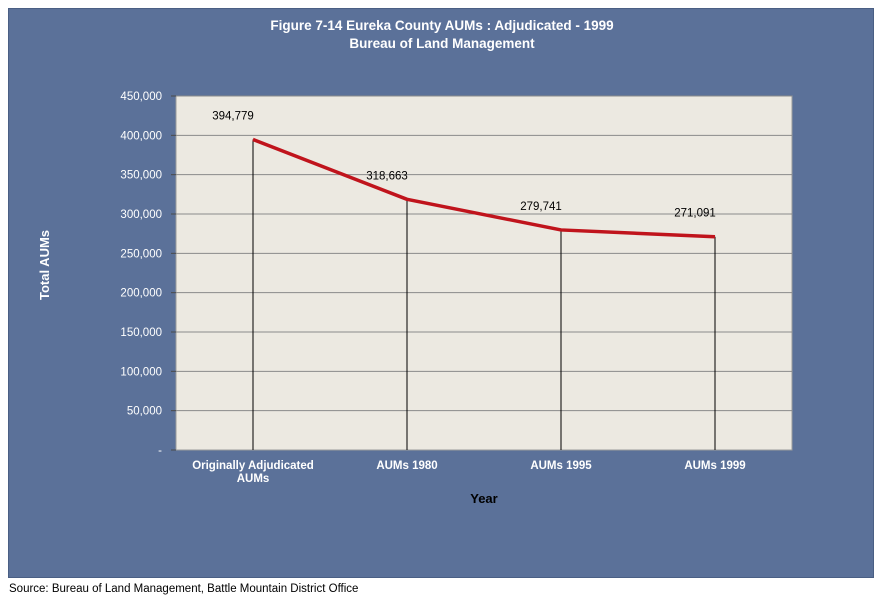  I want to click on x-tick-label: AUMs 1999, so click(714, 466).